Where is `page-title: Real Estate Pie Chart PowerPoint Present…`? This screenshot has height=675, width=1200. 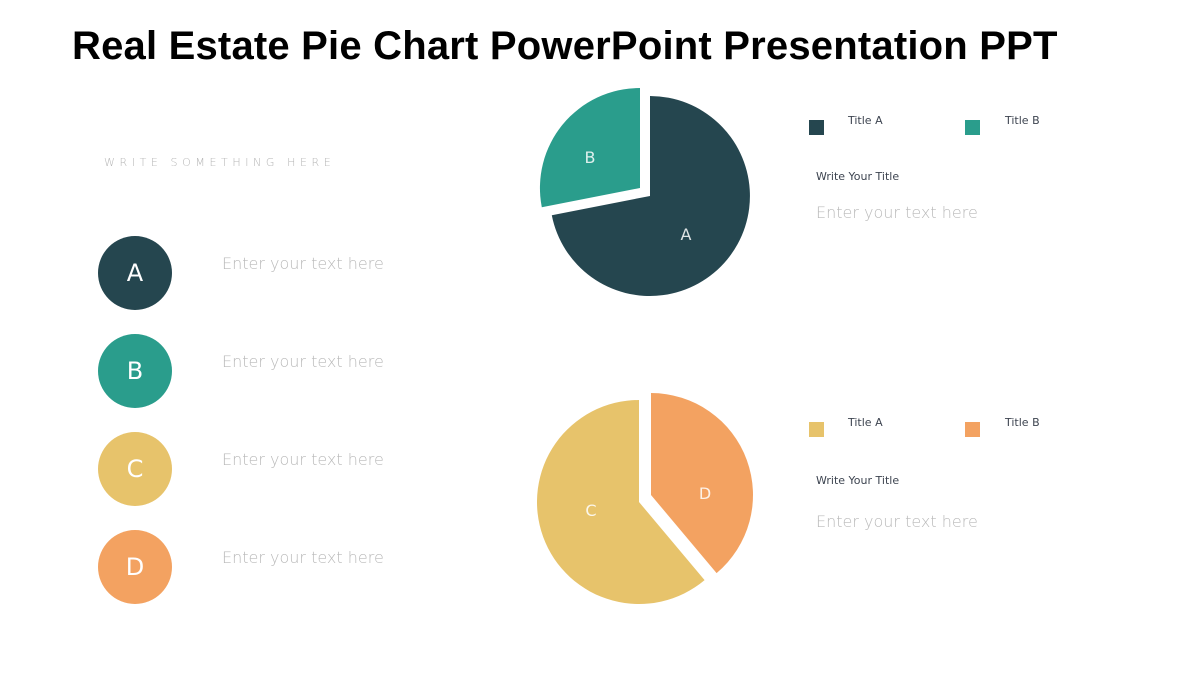 page-title: Real Estate Pie Chart PowerPoint Present… is located at coordinates (565, 46).